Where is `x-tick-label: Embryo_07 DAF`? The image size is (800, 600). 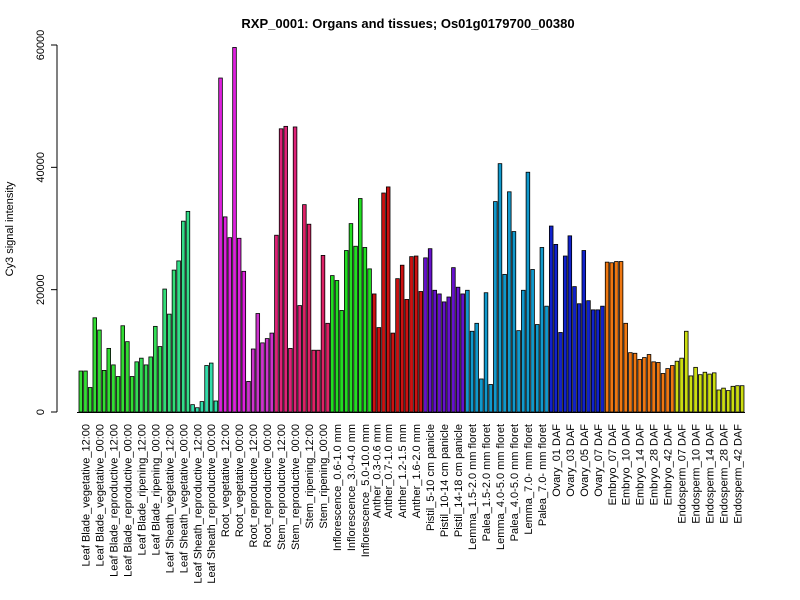 x-tick-label: Embryo_07 DAF is located at coordinates (613, 465).